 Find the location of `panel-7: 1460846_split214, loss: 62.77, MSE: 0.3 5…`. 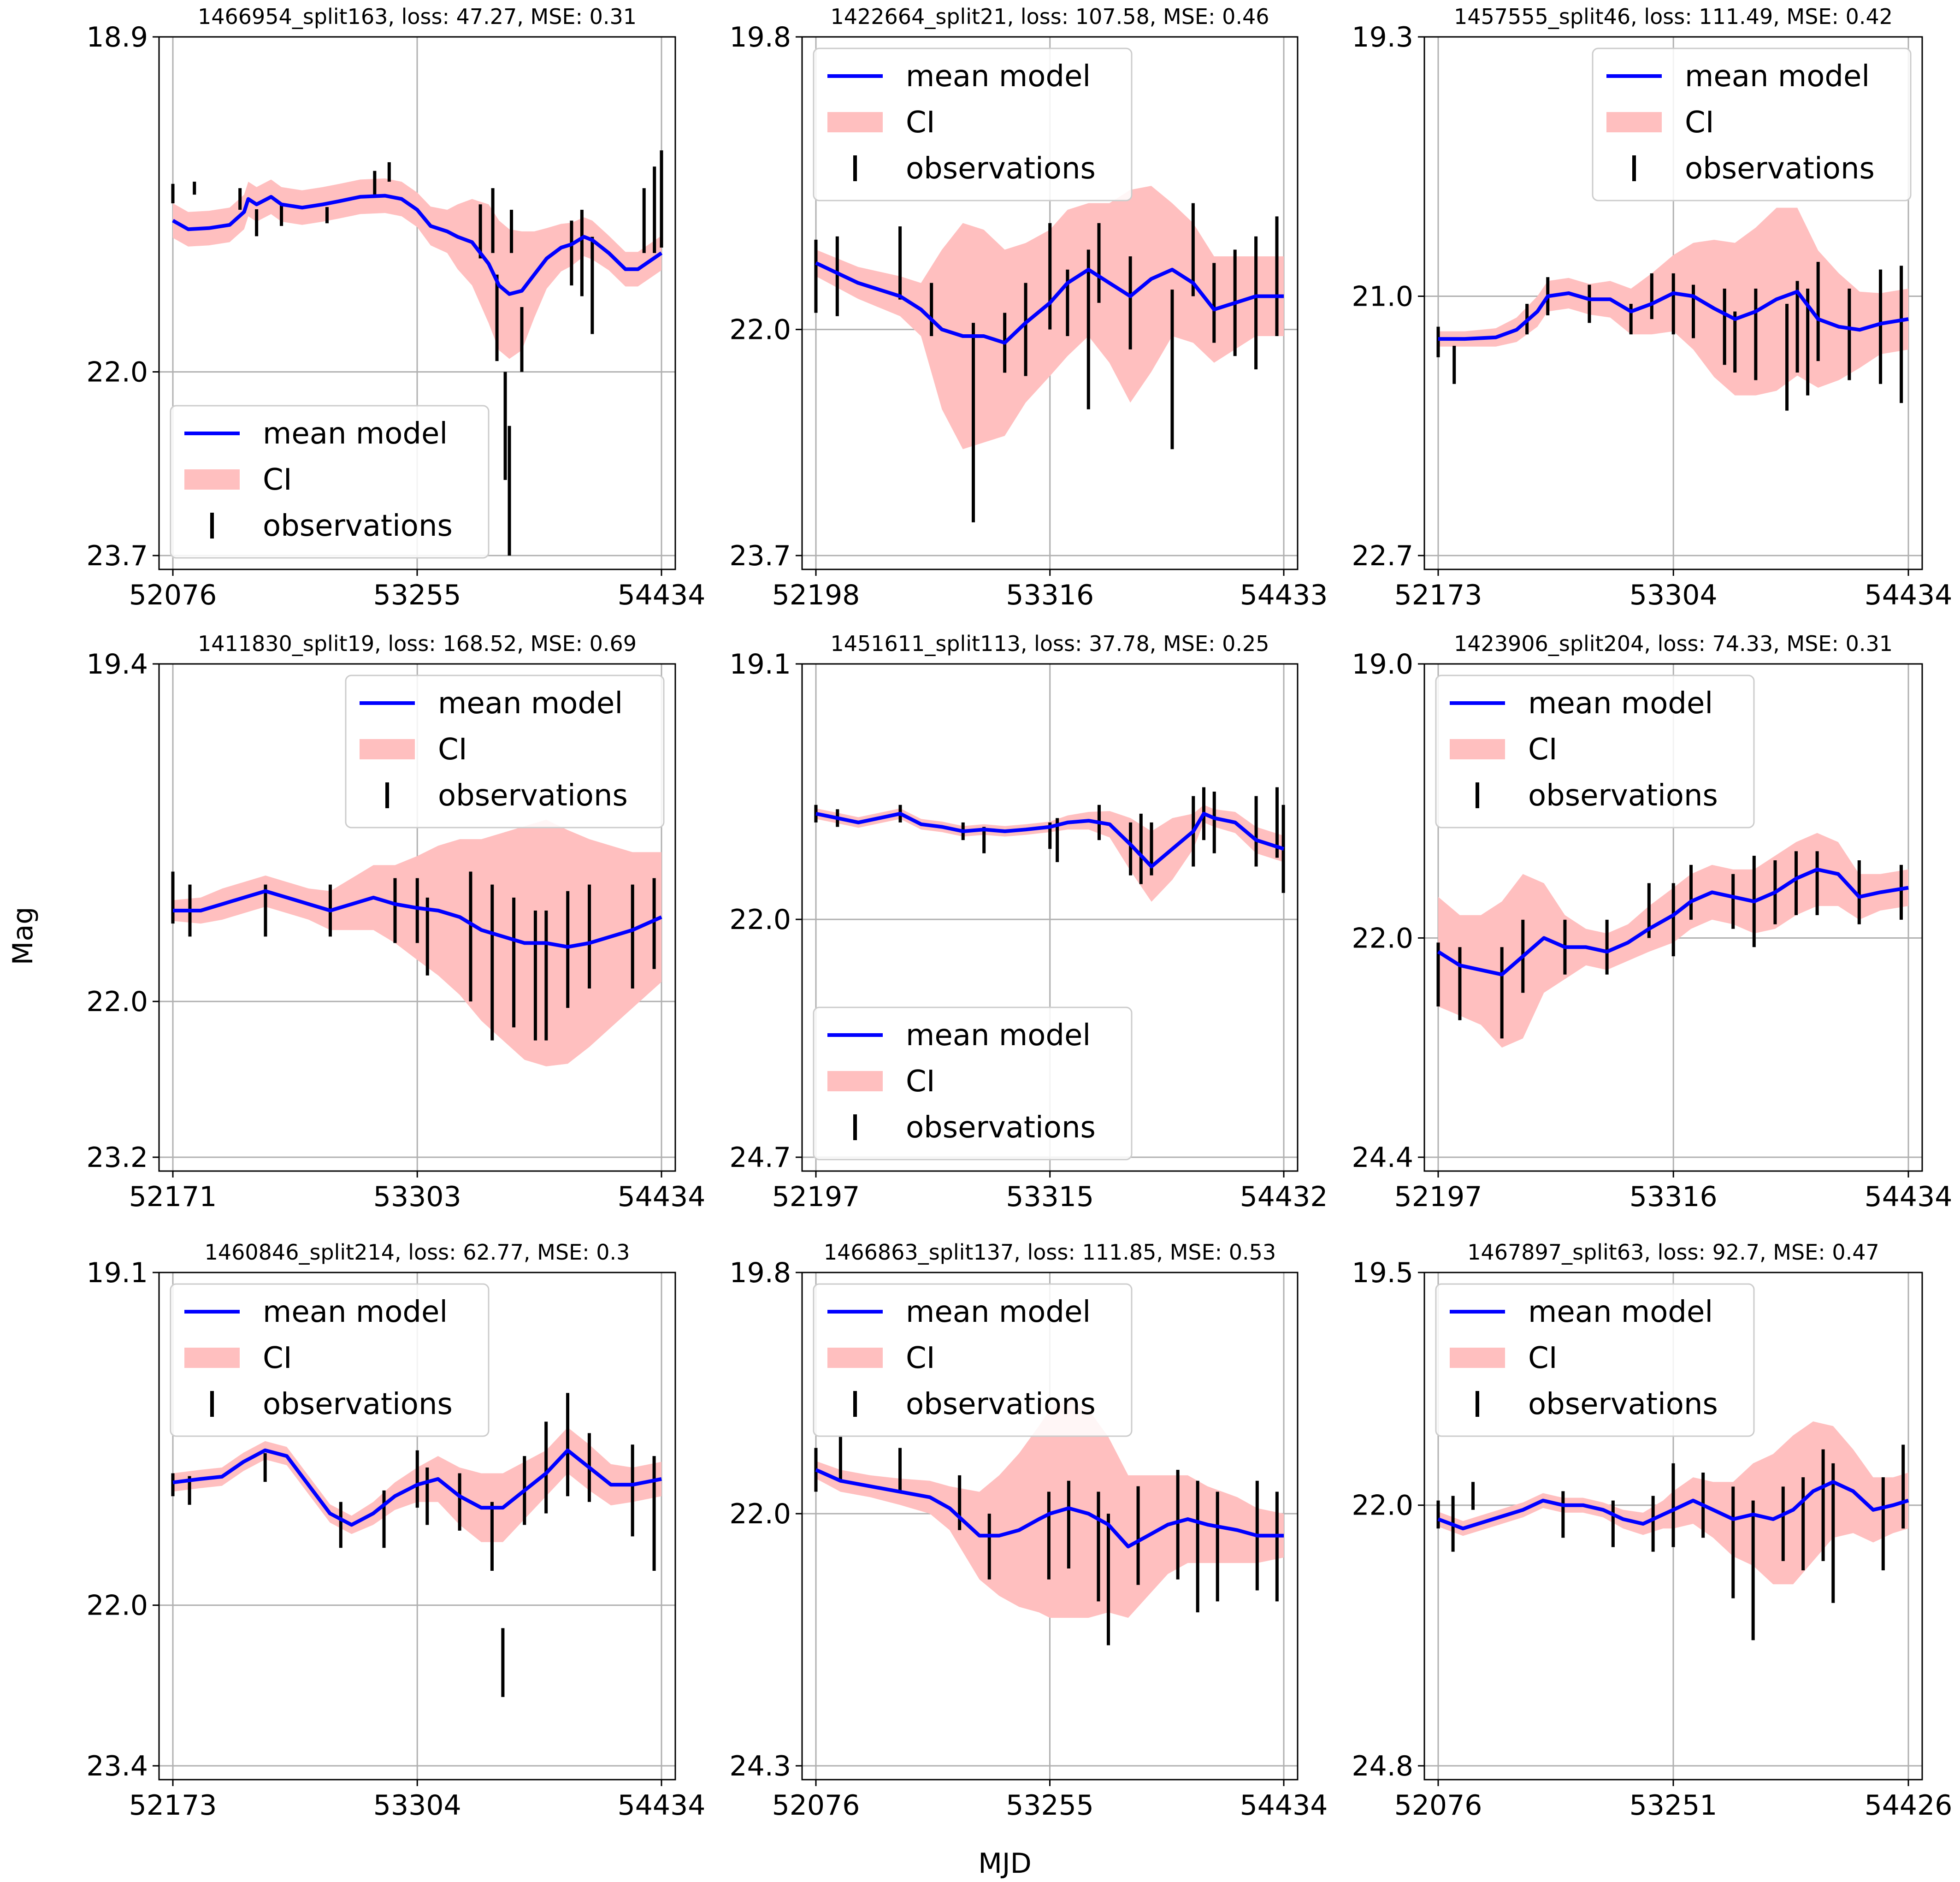

panel-7: 1460846_split214, loss: 62.77, MSE: 0.3 5… is located at coordinates (395, 1531).